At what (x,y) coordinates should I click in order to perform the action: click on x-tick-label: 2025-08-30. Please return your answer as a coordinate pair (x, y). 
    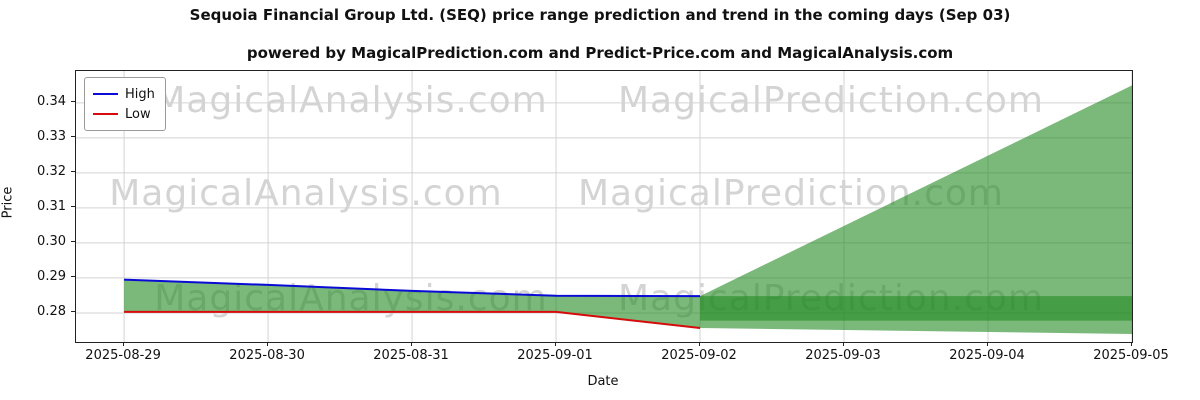
    Looking at the image, I should click on (267, 355).